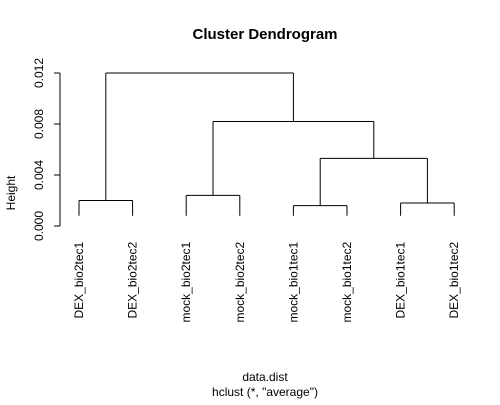  I want to click on leaf-label: DEX_bio1tec1, so click(401, 279).